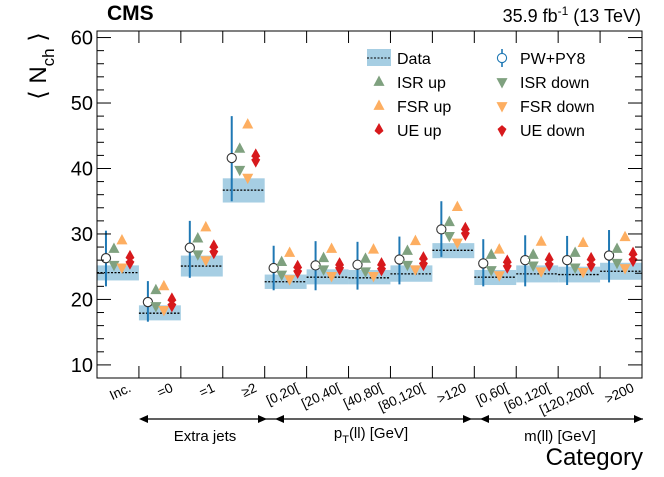  Describe the element at coordinates (502, 58) in the screenshot. I see `legend-pwpy8-marker` at that location.